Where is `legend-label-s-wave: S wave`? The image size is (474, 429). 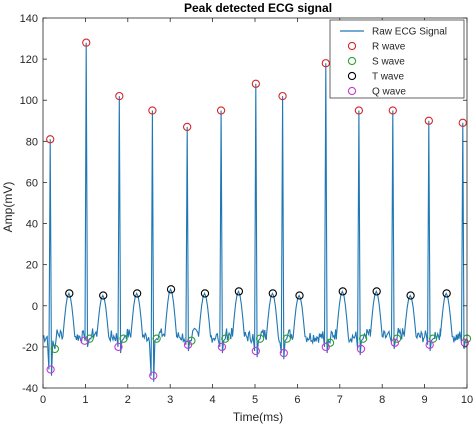
legend-label-s-wave: S wave is located at coordinates (388, 62).